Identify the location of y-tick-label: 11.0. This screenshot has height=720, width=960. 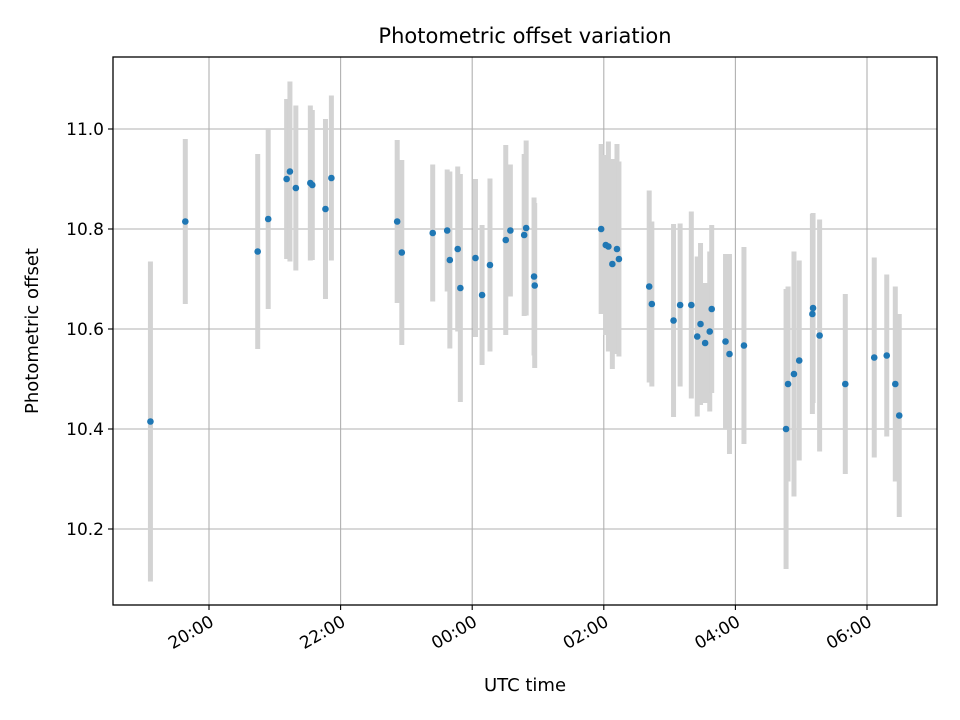
(85, 130).